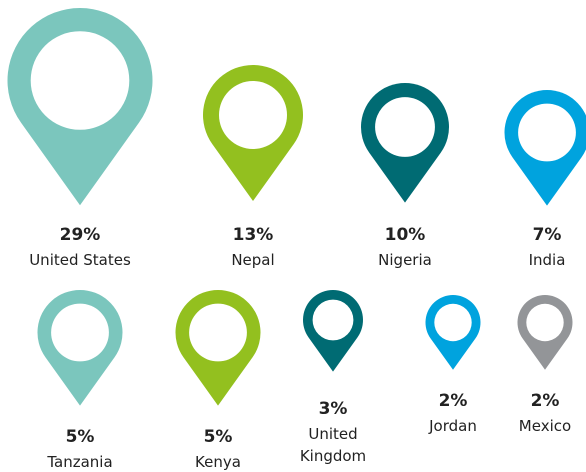 Image resolution: width=586 pixels, height=472 pixels. What do you see at coordinates (333, 445) in the screenshot?
I see `category-label: United Kingdom` at bounding box center [333, 445].